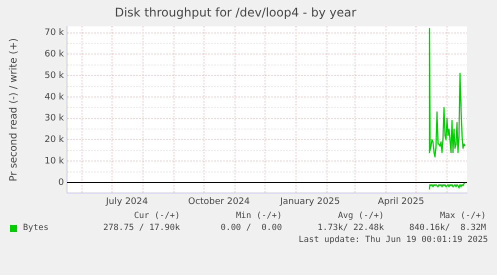  Describe the element at coordinates (54, 119) in the screenshot. I see `y-tick-label: 30 k` at that location.